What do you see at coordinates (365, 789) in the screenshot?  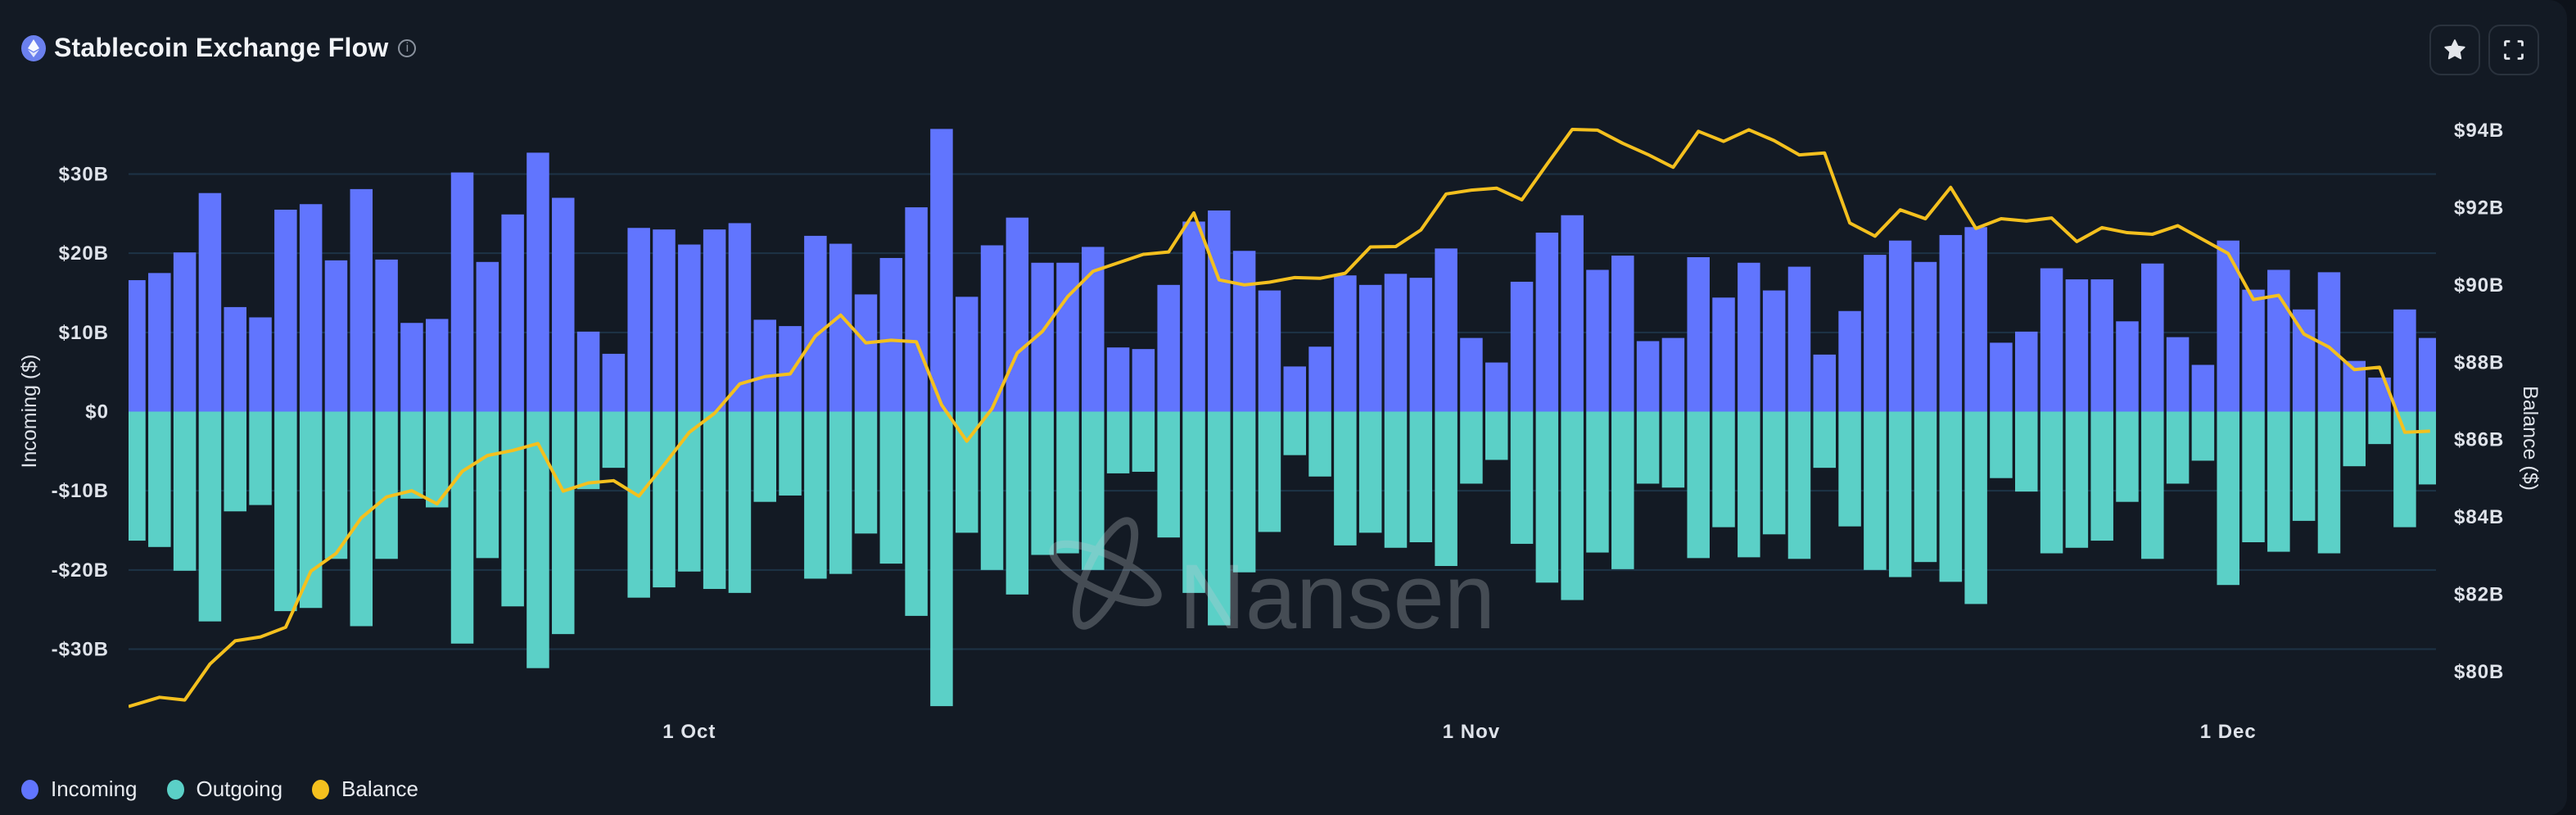 I see `legend-item-balance: Balance` at bounding box center [365, 789].